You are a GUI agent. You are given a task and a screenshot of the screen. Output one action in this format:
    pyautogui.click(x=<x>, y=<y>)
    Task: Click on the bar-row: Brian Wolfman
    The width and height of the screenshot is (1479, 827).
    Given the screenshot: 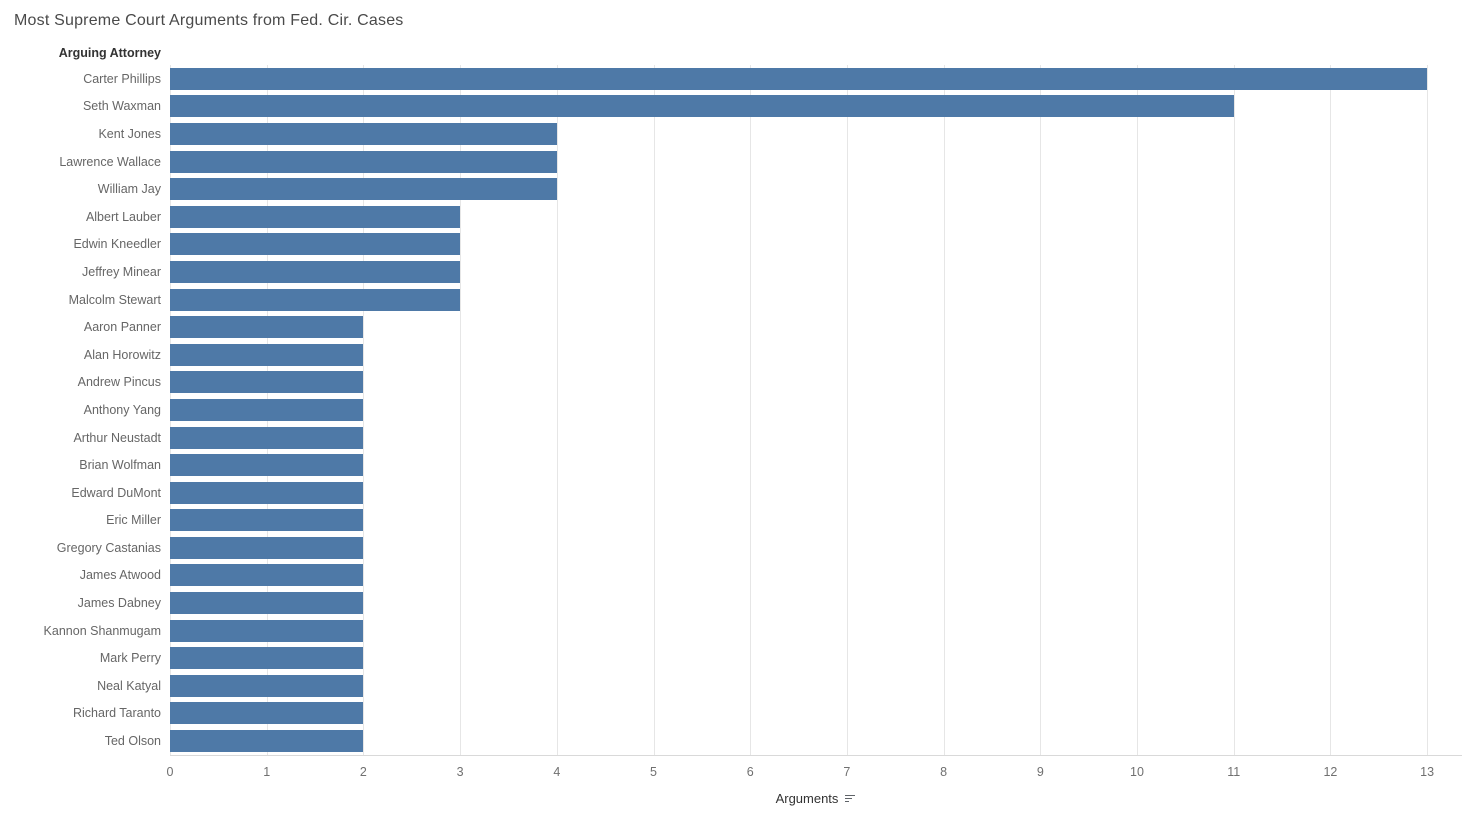 What is the action you would take?
    pyautogui.click(x=731, y=465)
    